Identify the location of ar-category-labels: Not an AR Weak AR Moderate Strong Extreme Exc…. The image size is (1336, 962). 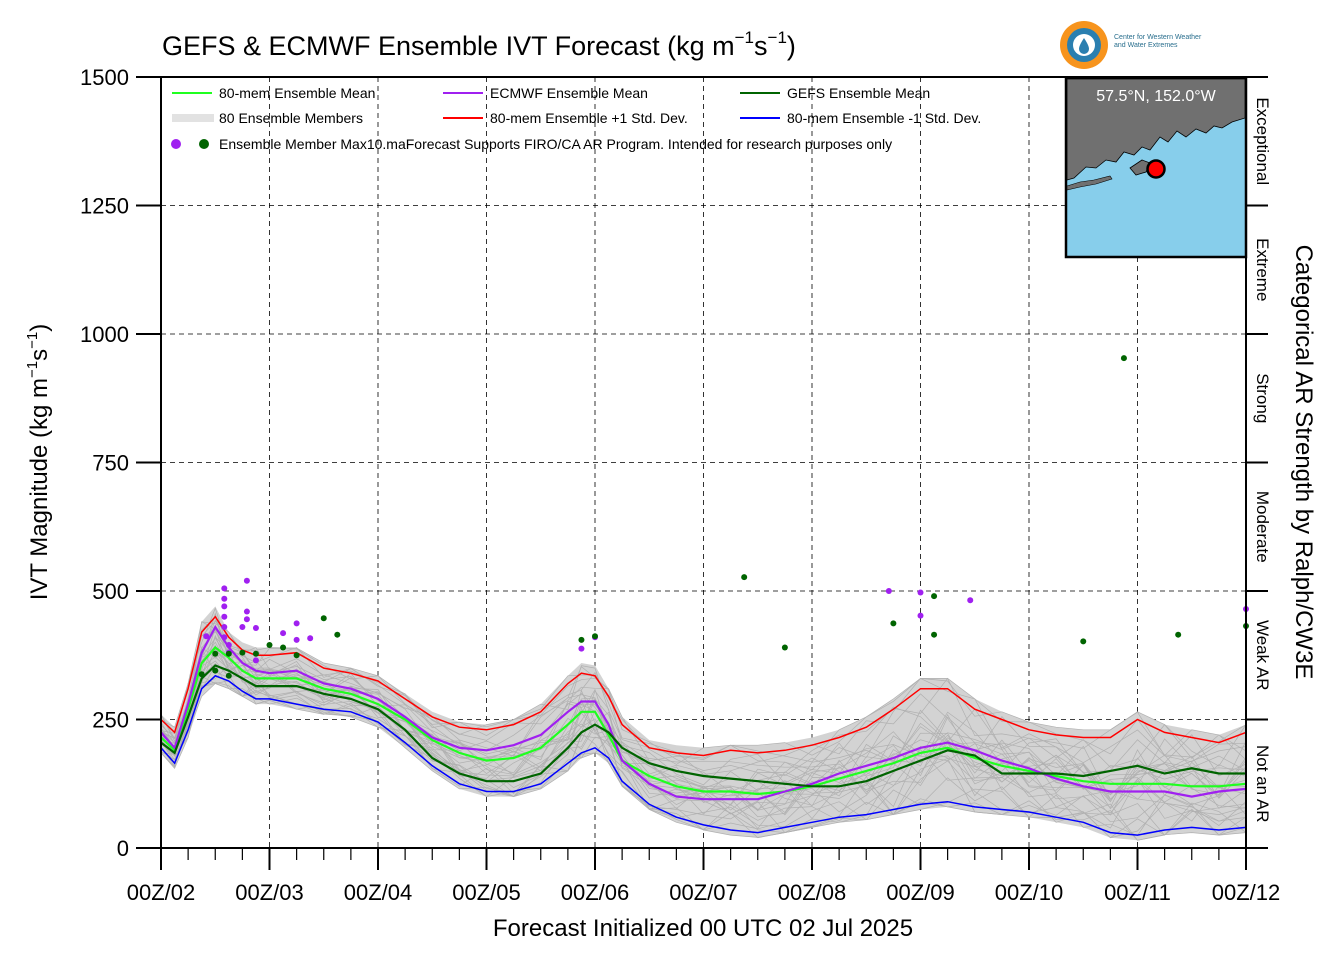
(1262, 459).